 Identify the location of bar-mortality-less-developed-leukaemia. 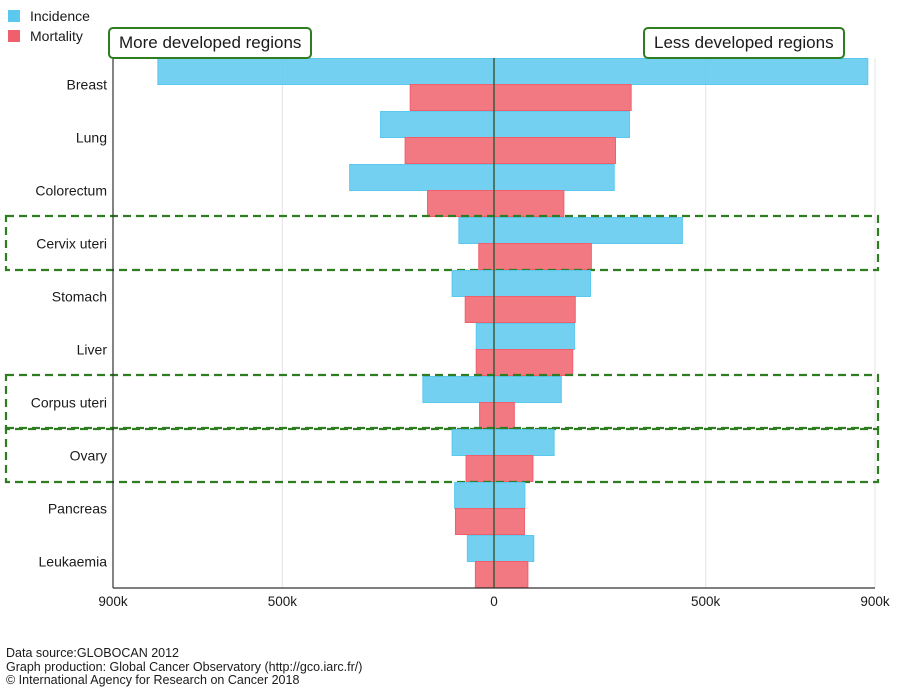
(511, 574).